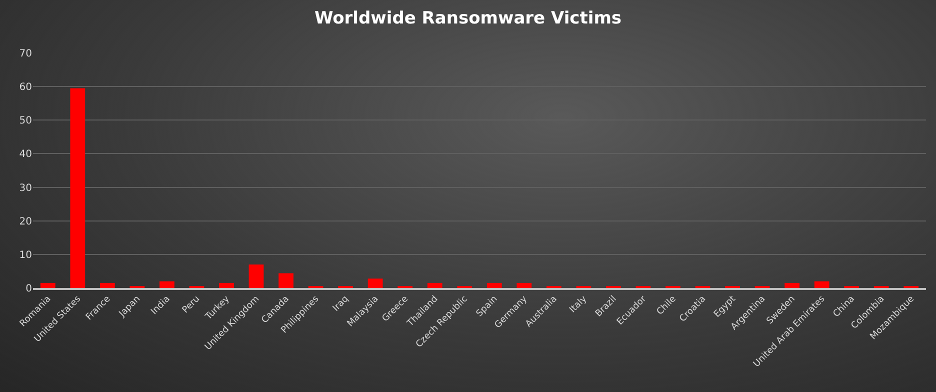 This screenshot has width=936, height=392. What do you see at coordinates (25, 121) in the screenshot?
I see `y-tick-label: 50` at bounding box center [25, 121].